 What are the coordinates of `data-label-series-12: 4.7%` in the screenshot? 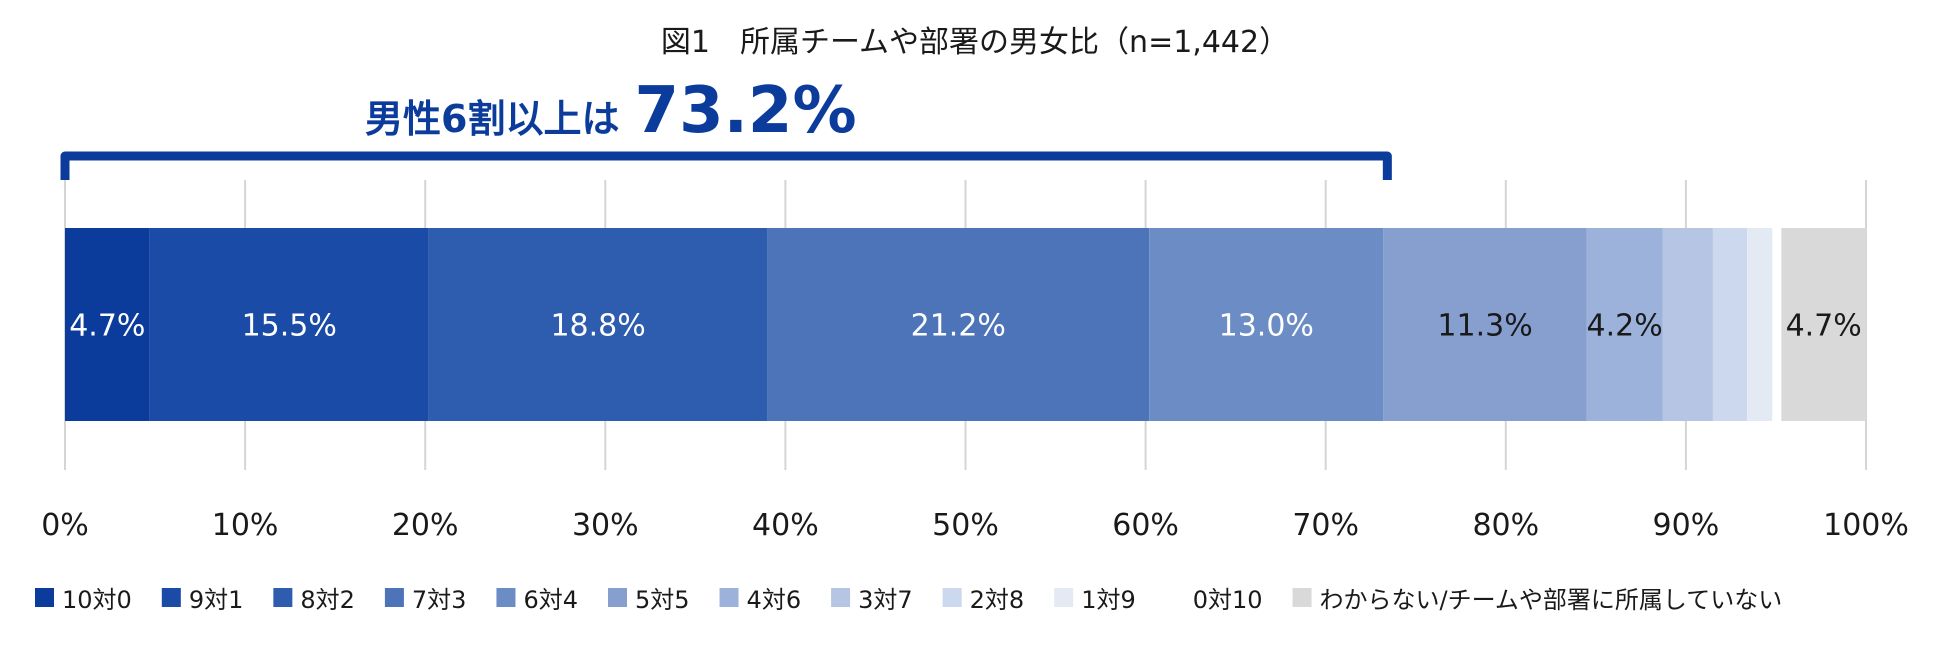 It's located at (1824, 326).